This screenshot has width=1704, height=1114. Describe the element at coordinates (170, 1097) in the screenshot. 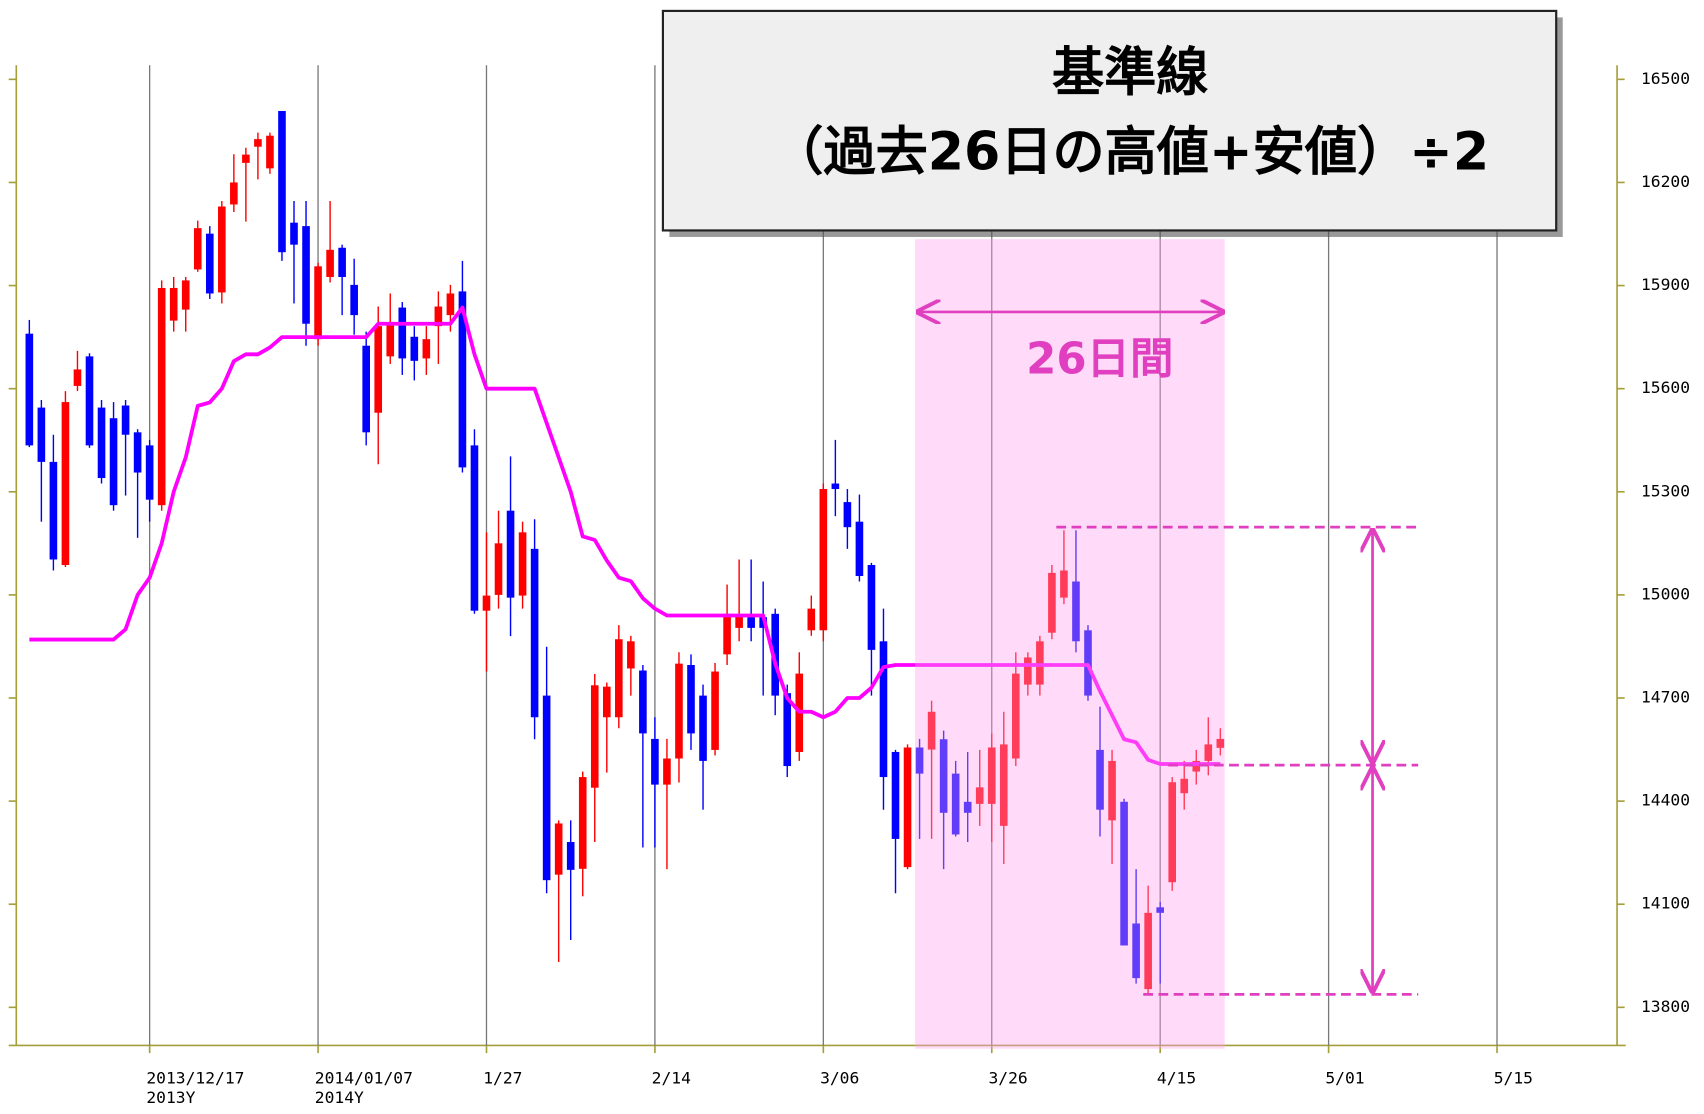

I see `x-tick-sublabel: 2013Y` at that location.